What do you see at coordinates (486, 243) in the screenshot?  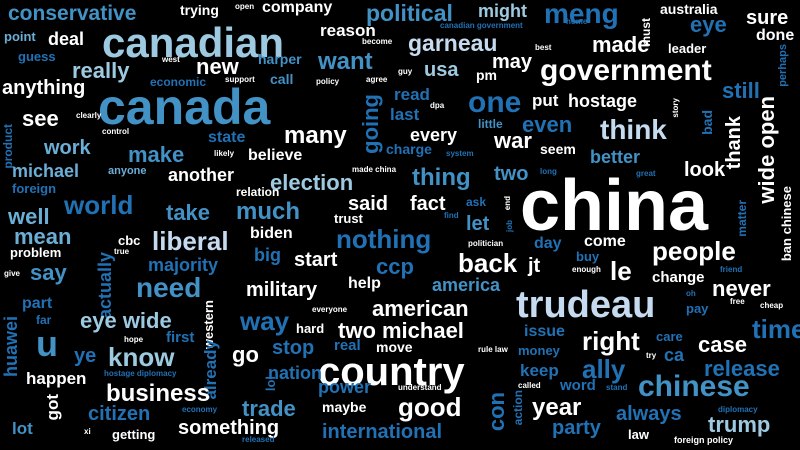 I see `word-politician: politician` at bounding box center [486, 243].